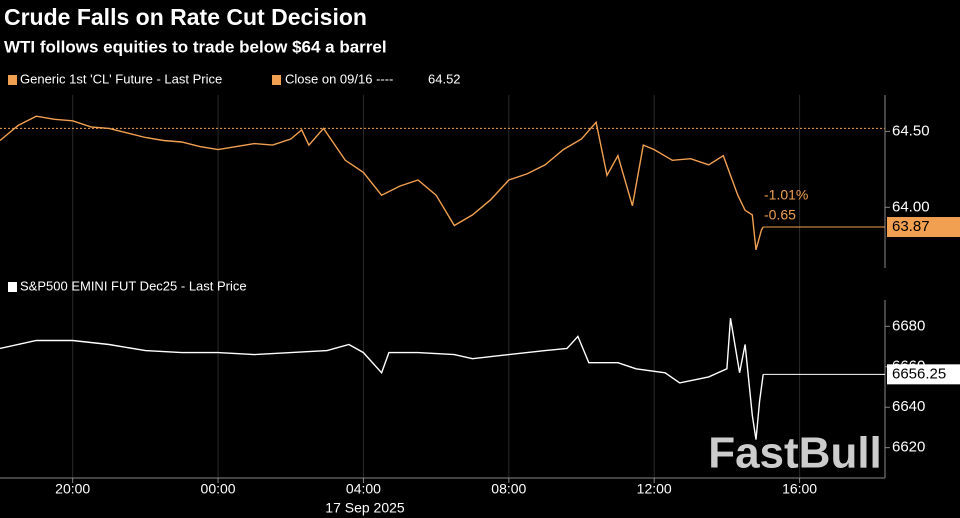 The image size is (960, 518). What do you see at coordinates (795, 453) in the screenshot?
I see `watermark: FastBull` at bounding box center [795, 453].